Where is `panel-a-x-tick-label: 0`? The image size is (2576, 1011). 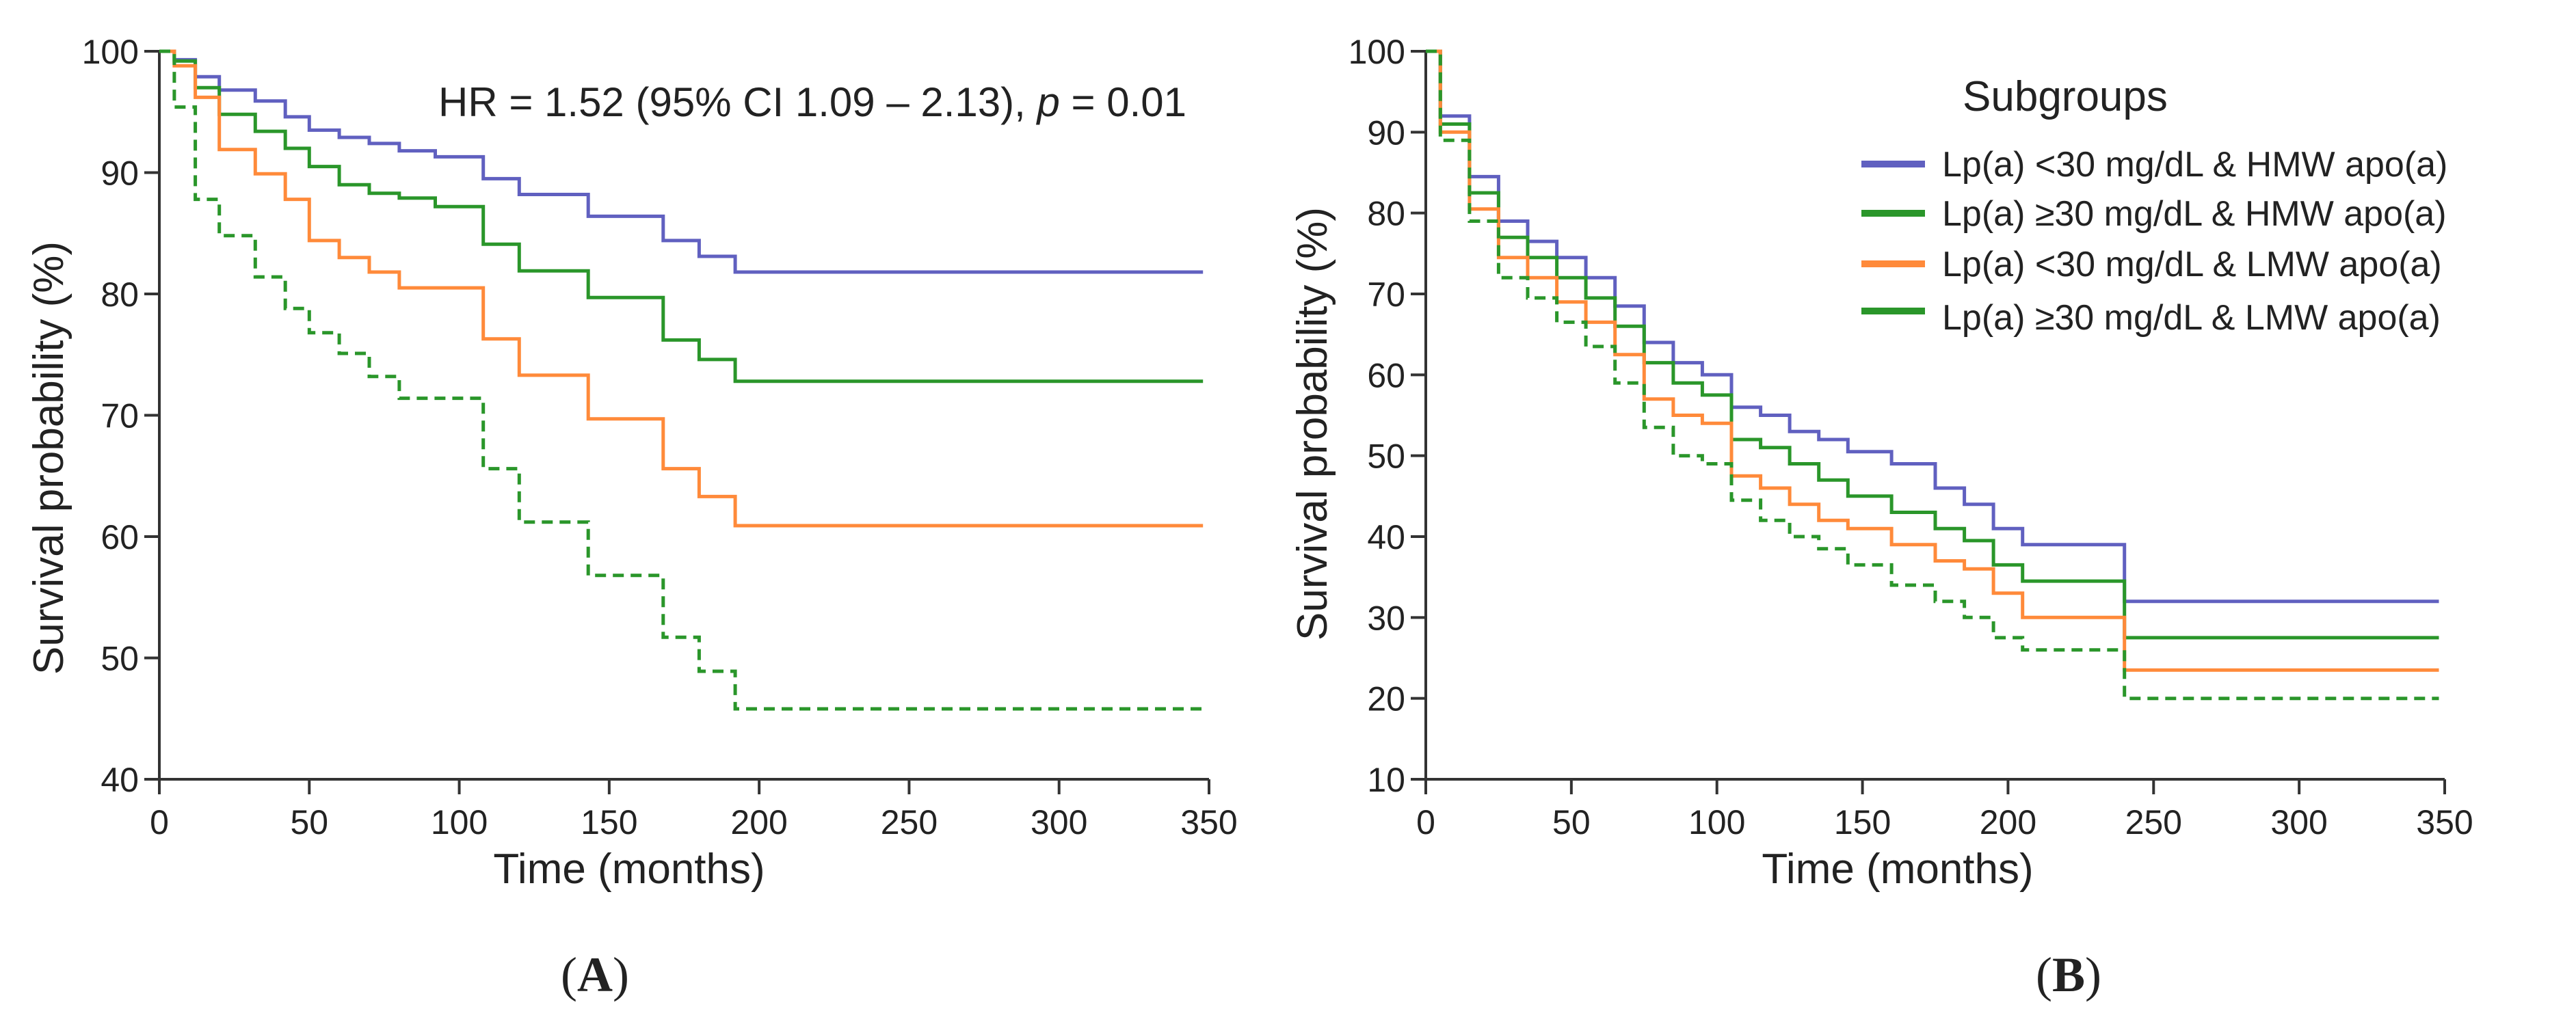
panel-a-x-tick-label: 0 is located at coordinates (159, 822).